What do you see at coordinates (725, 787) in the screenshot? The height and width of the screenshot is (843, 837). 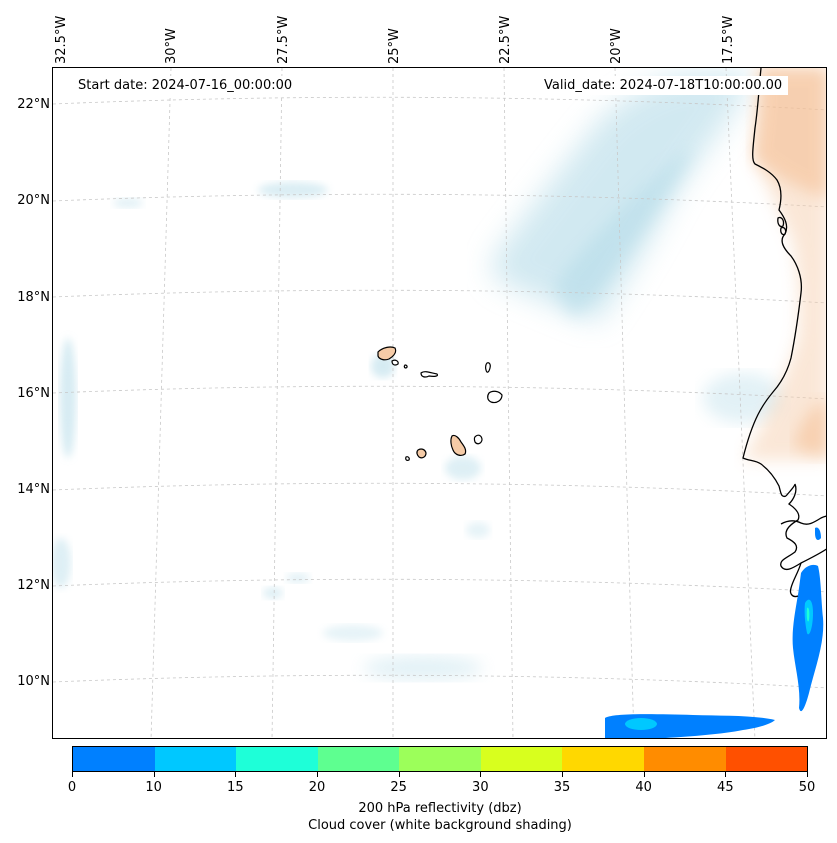 I see `colorbar-tick-label: 45` at bounding box center [725, 787].